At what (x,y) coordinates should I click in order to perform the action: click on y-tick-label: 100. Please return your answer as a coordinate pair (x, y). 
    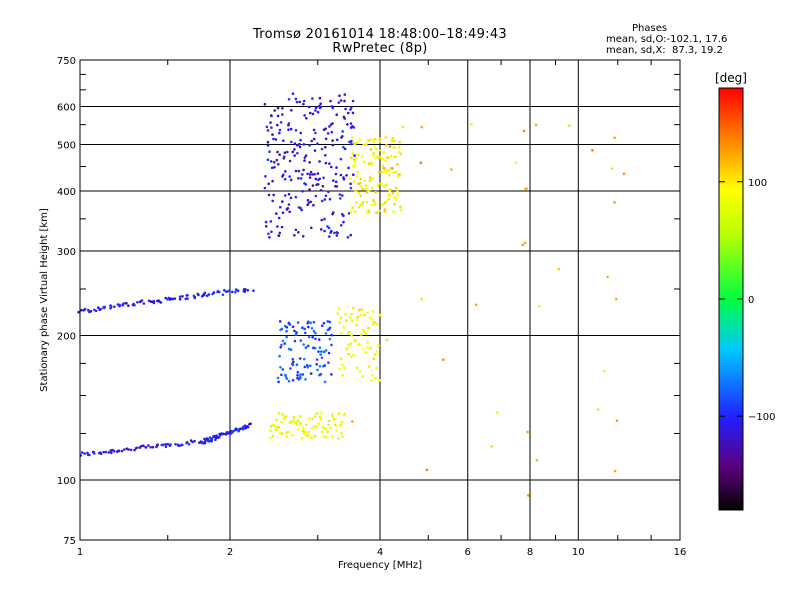
    Looking at the image, I should click on (66, 481).